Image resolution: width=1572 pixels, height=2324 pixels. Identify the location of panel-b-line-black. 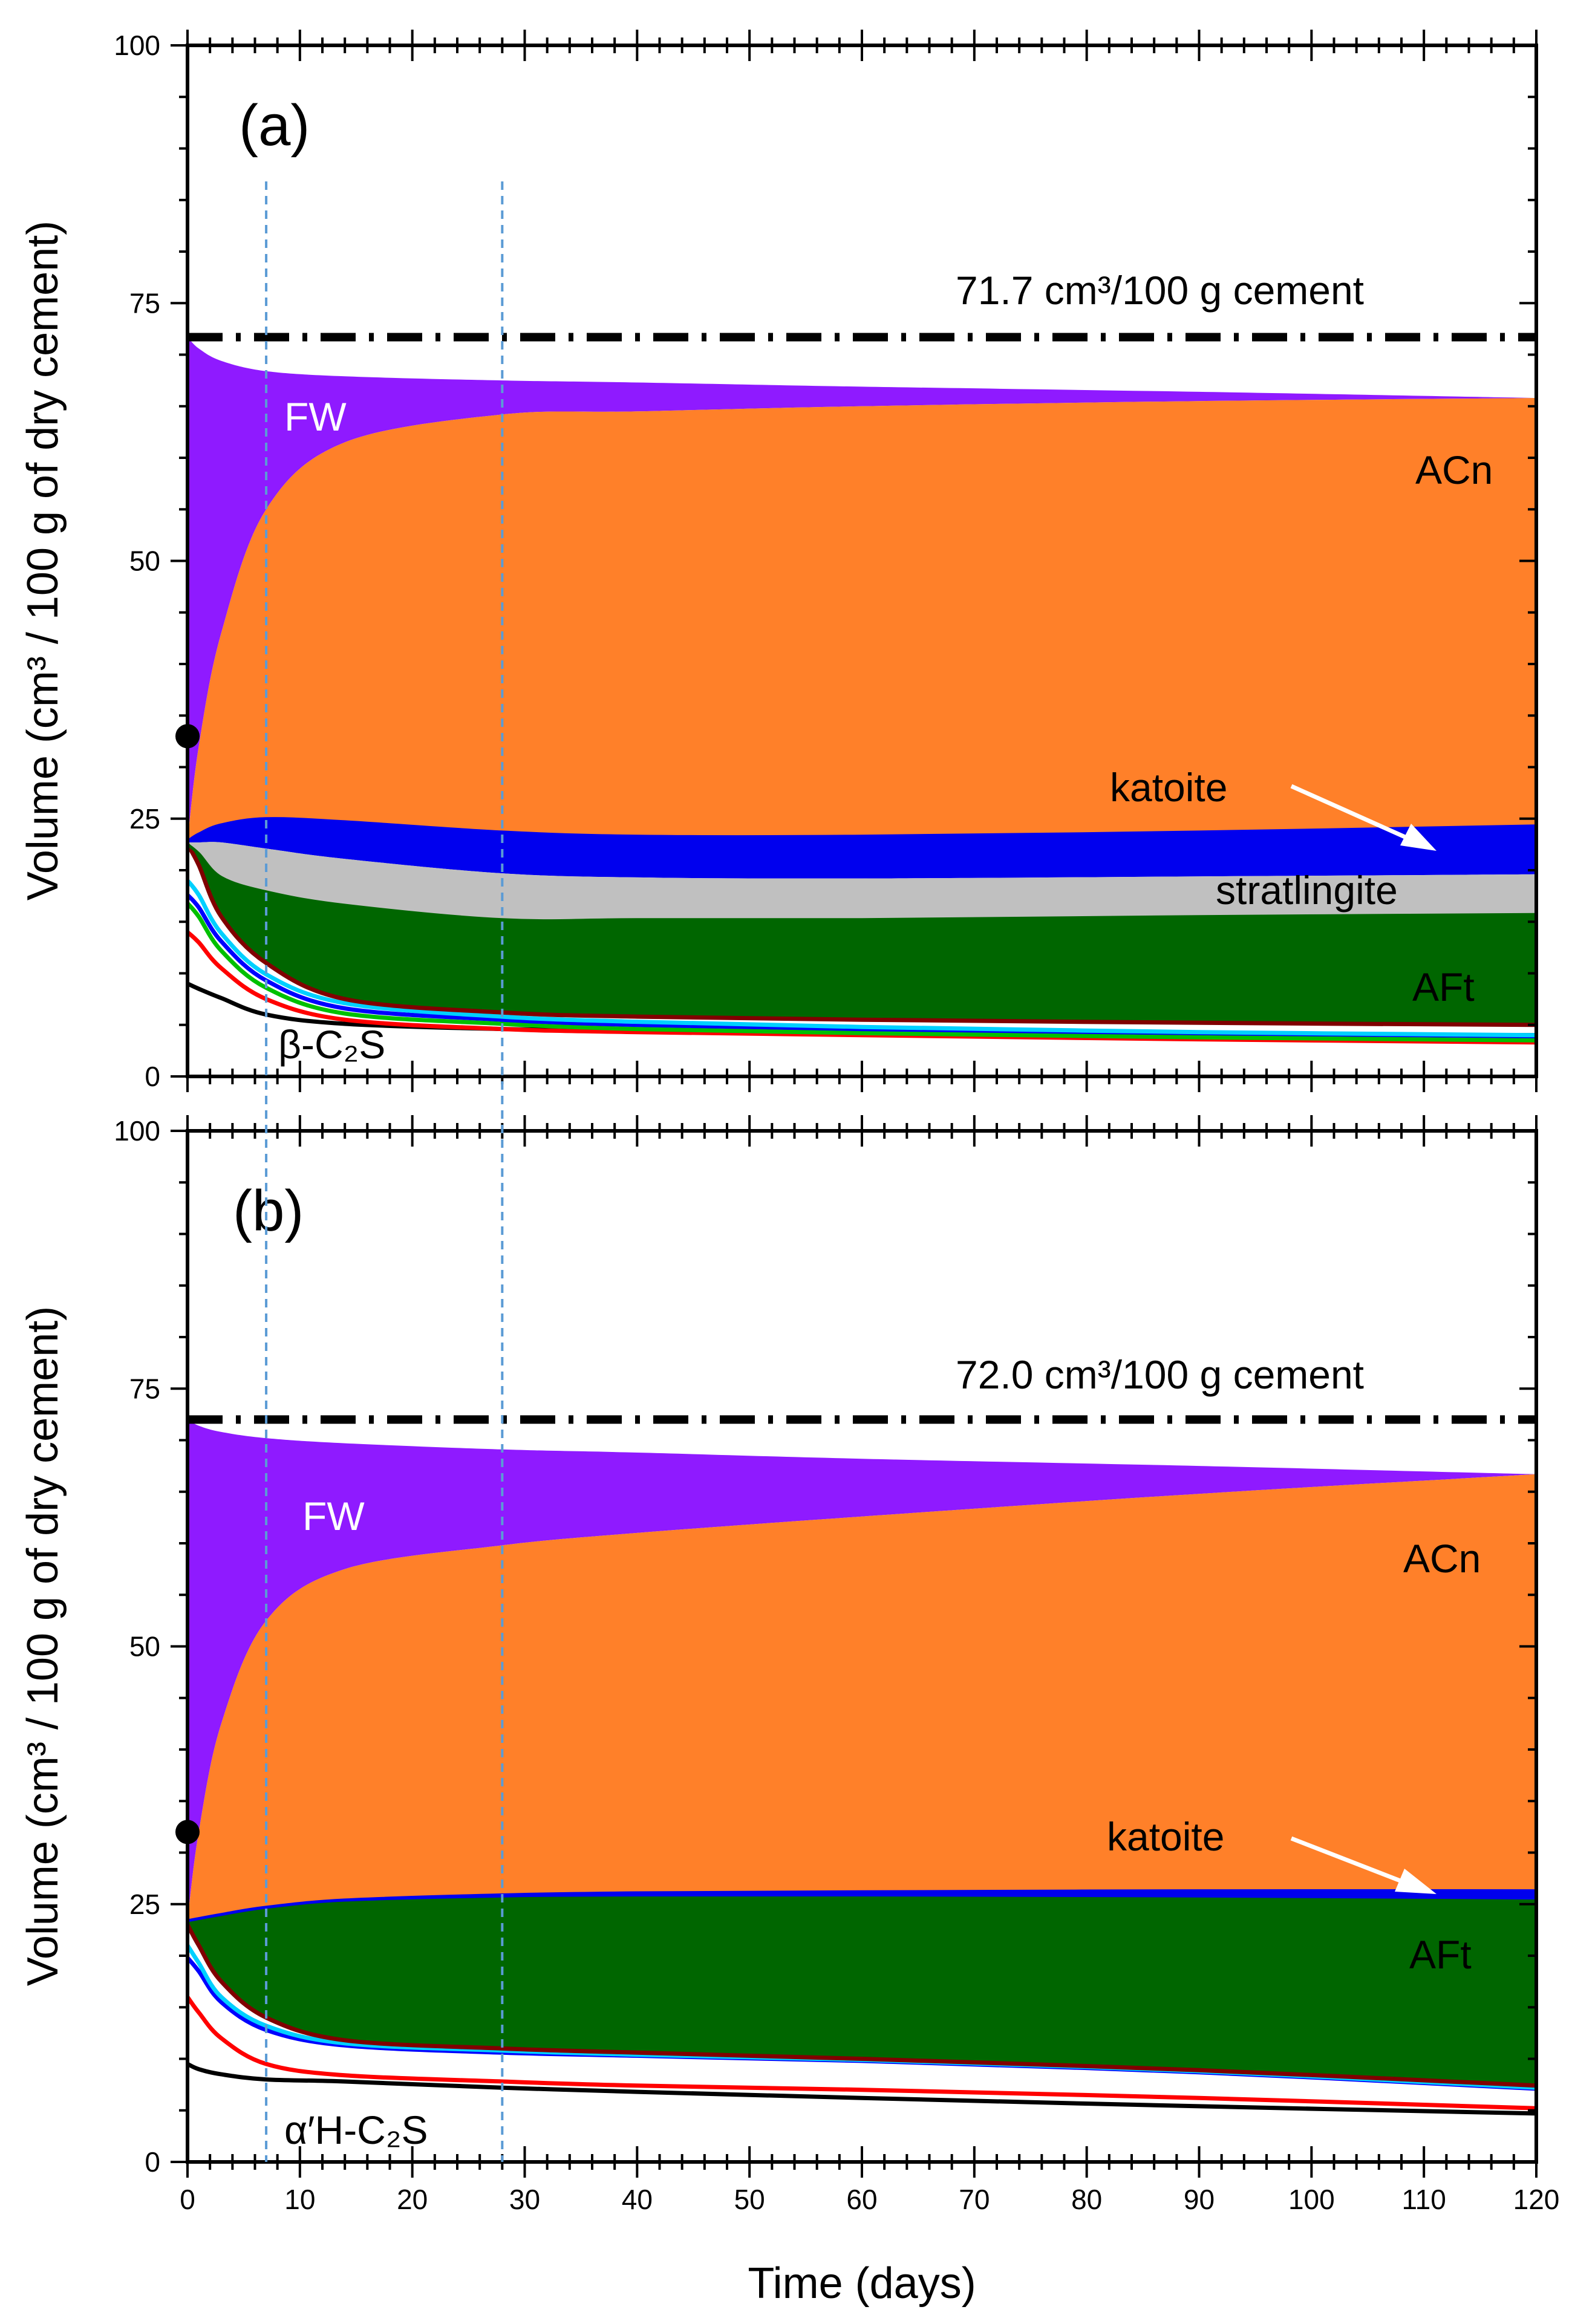
(862, 2089).